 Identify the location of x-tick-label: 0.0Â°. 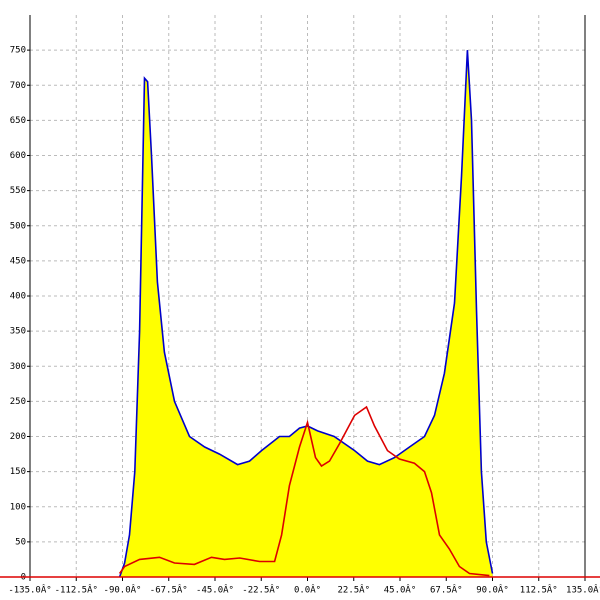
(307, 590).